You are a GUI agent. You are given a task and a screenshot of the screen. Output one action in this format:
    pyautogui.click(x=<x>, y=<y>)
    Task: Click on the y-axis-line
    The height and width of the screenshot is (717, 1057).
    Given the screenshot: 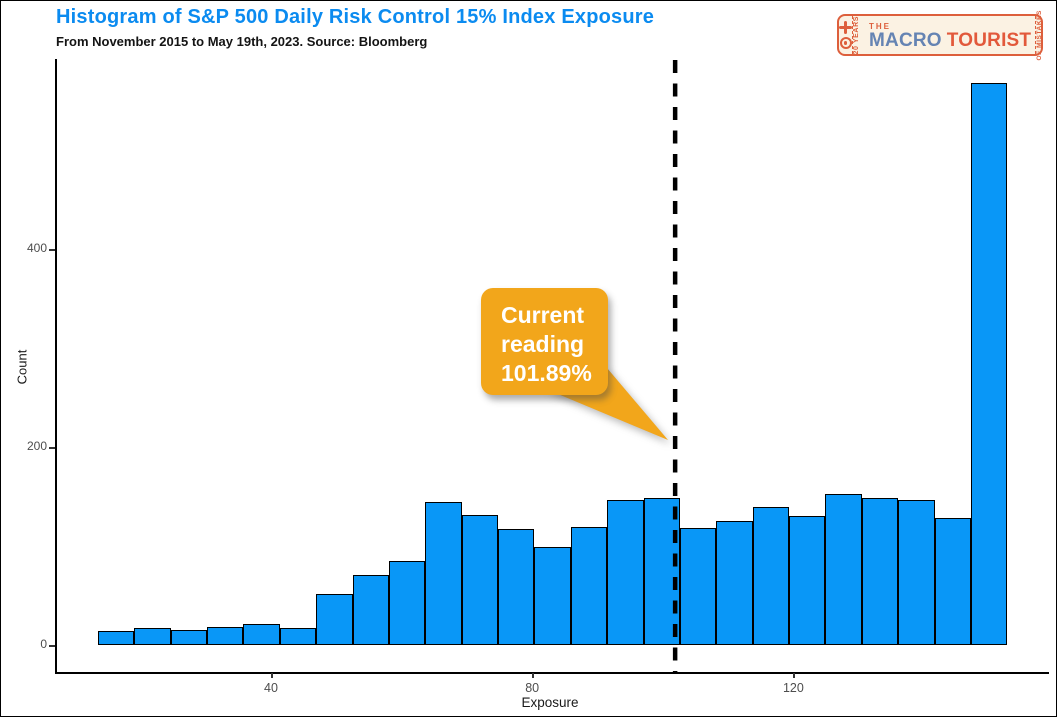 What is the action you would take?
    pyautogui.click(x=56, y=366)
    